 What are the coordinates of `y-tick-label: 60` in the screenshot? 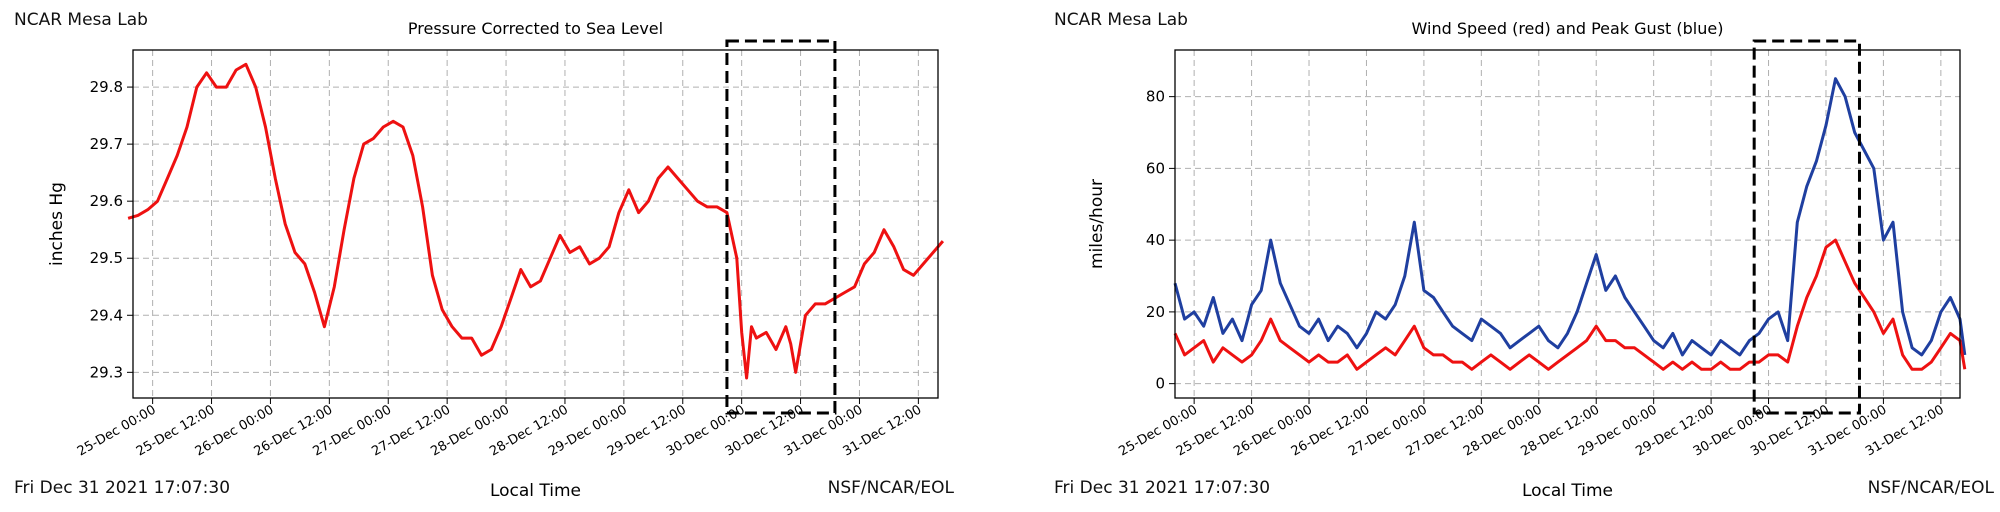 It's located at (1155, 168).